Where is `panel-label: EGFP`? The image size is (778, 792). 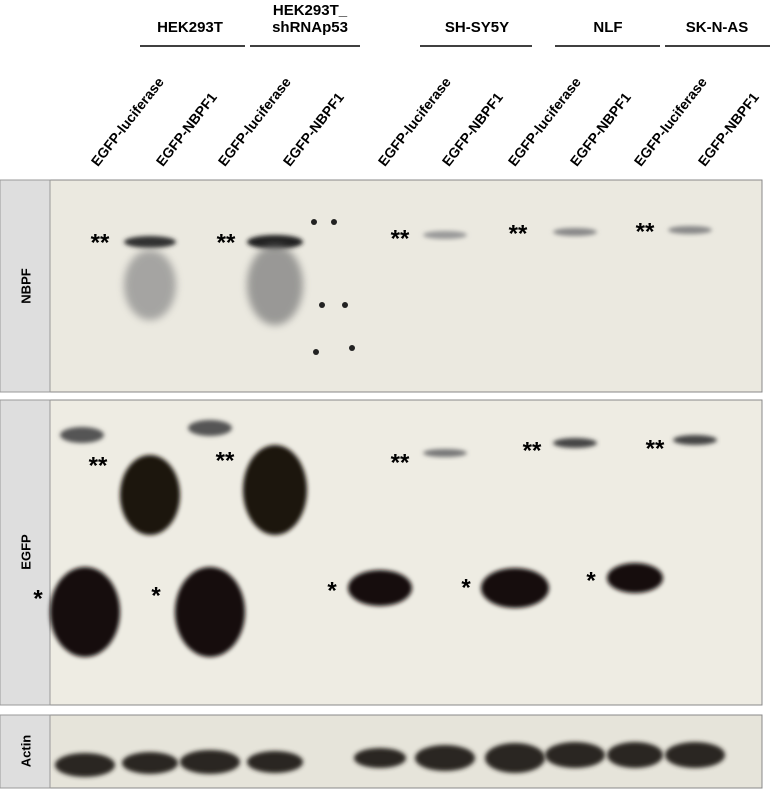 panel-label: EGFP is located at coordinates (25, 552).